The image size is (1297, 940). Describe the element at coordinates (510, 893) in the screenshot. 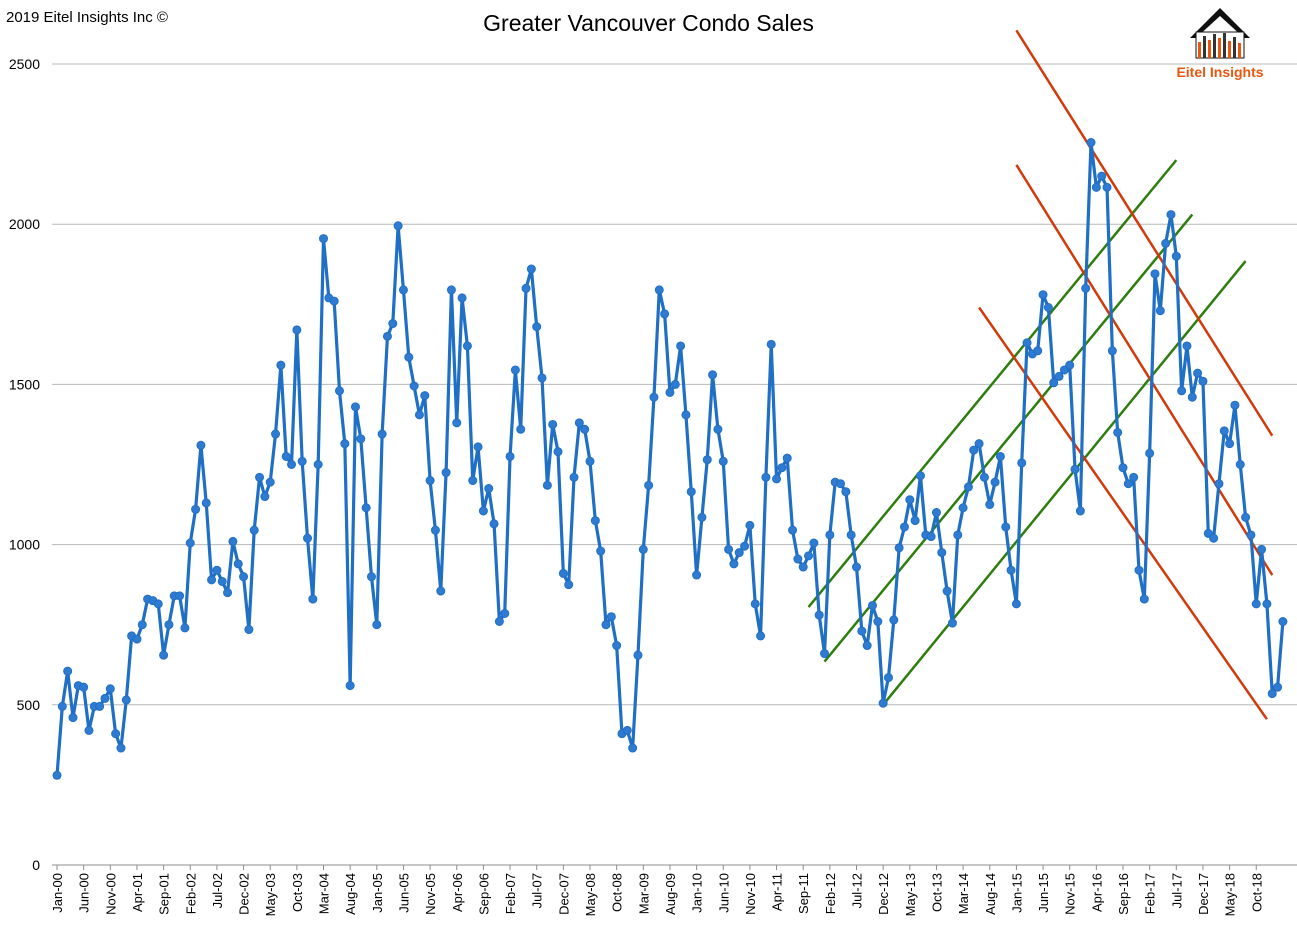

I see `x-tick-label: Feb-07` at that location.